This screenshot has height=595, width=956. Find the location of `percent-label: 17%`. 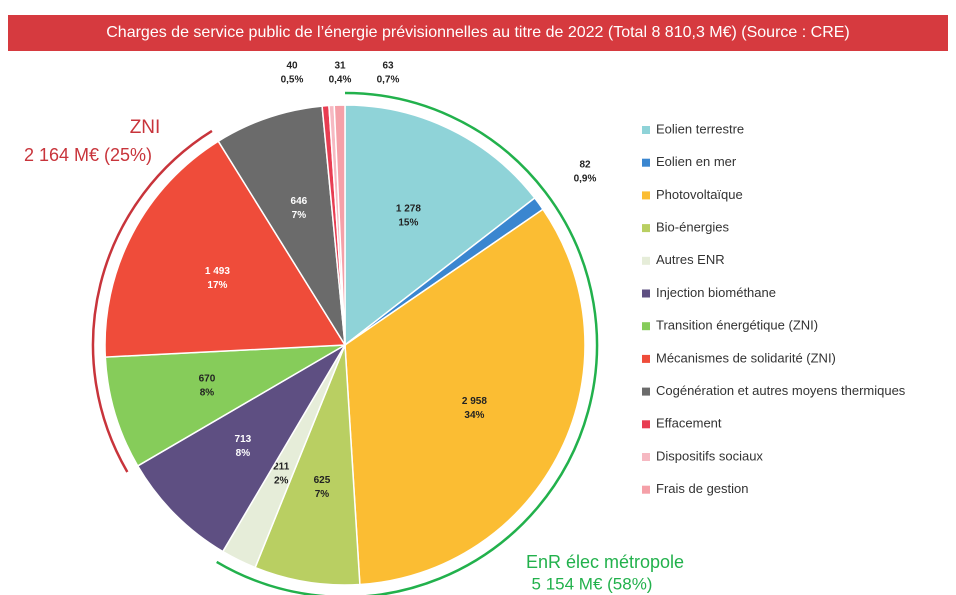

percent-label: 17% is located at coordinates (217, 285).